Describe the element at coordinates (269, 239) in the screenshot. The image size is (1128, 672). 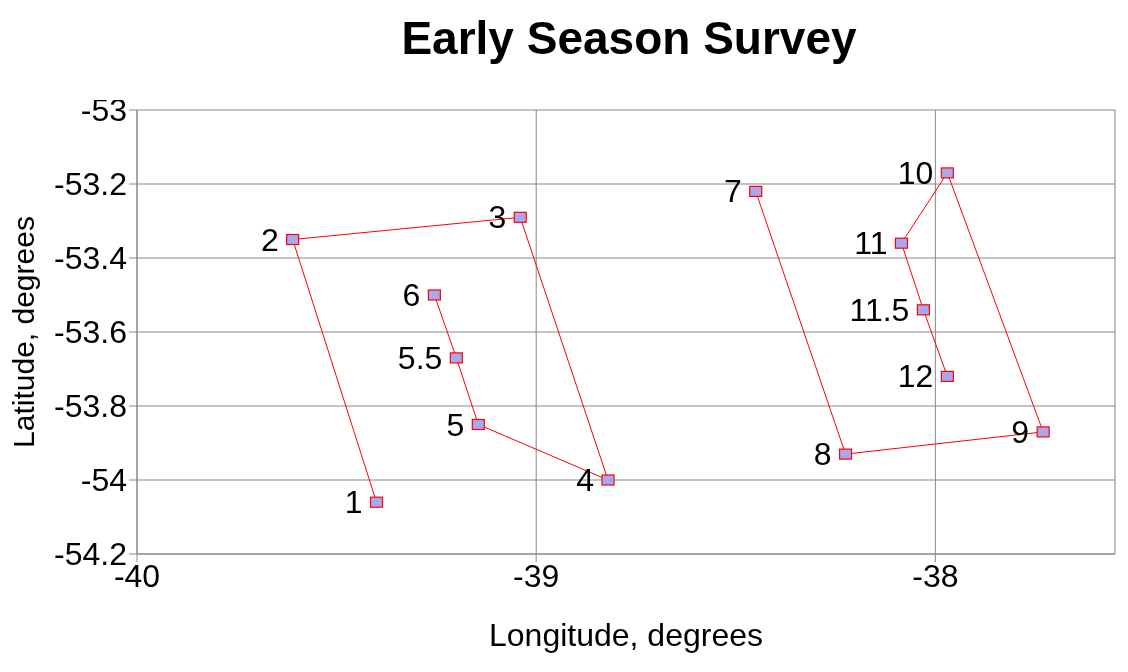
I see `annotation: 2` at that location.